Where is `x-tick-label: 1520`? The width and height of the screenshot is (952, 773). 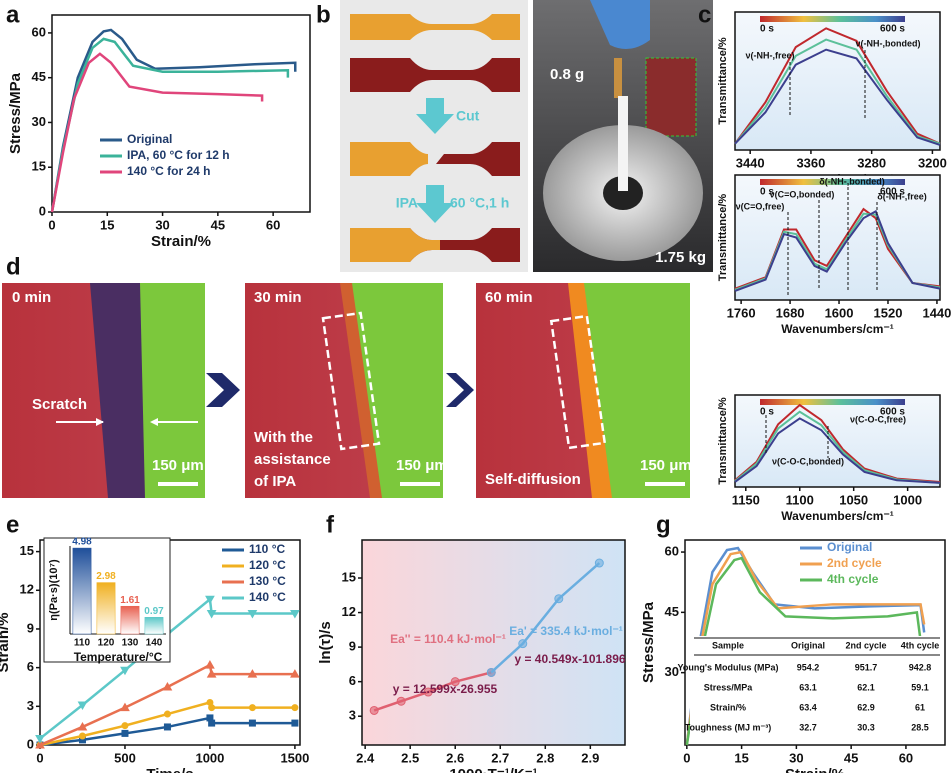
x-tick-label: 1520 is located at coordinates (888, 312).